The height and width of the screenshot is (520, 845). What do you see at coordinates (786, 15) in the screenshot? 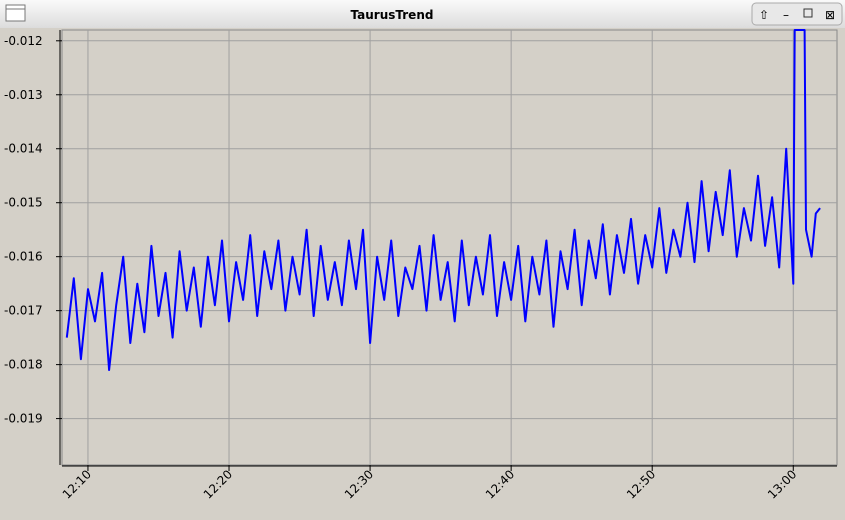
I see `minimize-button: –` at bounding box center [786, 15].